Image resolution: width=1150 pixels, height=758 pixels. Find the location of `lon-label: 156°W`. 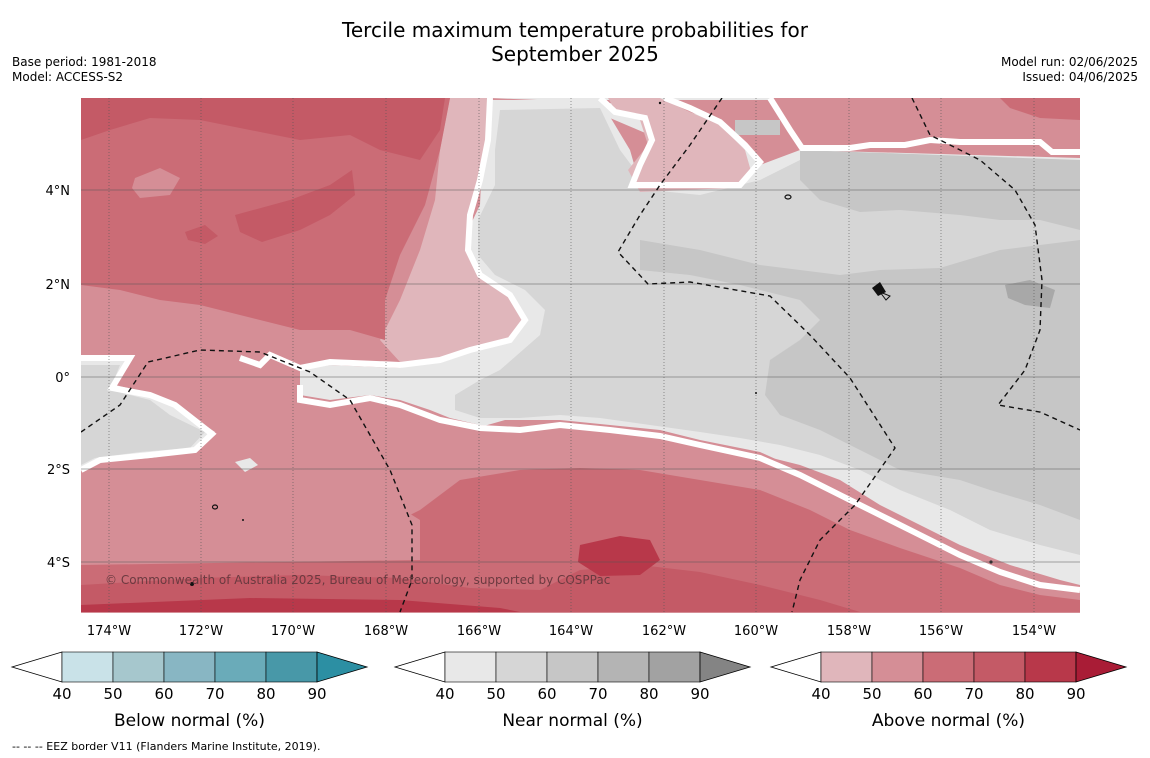

lon-label: 156°W is located at coordinates (941, 631).